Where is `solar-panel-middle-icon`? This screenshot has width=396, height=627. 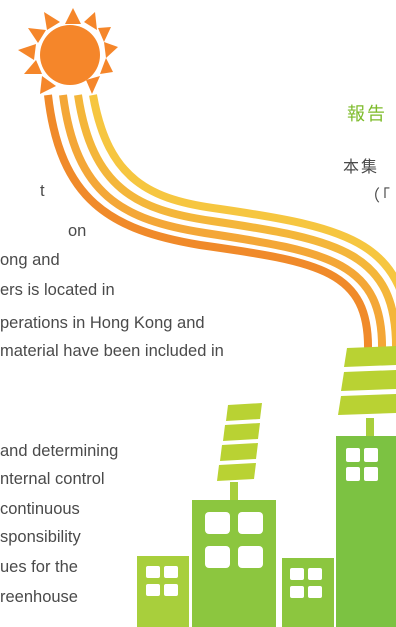 solar-panel-middle-icon is located at coordinates (239, 442).